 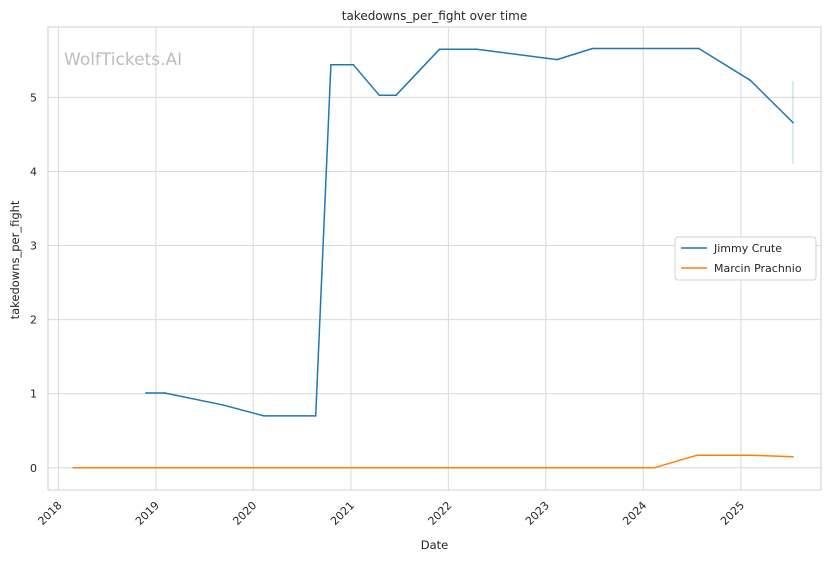 I want to click on x-axis-label: Date, so click(x=435, y=545).